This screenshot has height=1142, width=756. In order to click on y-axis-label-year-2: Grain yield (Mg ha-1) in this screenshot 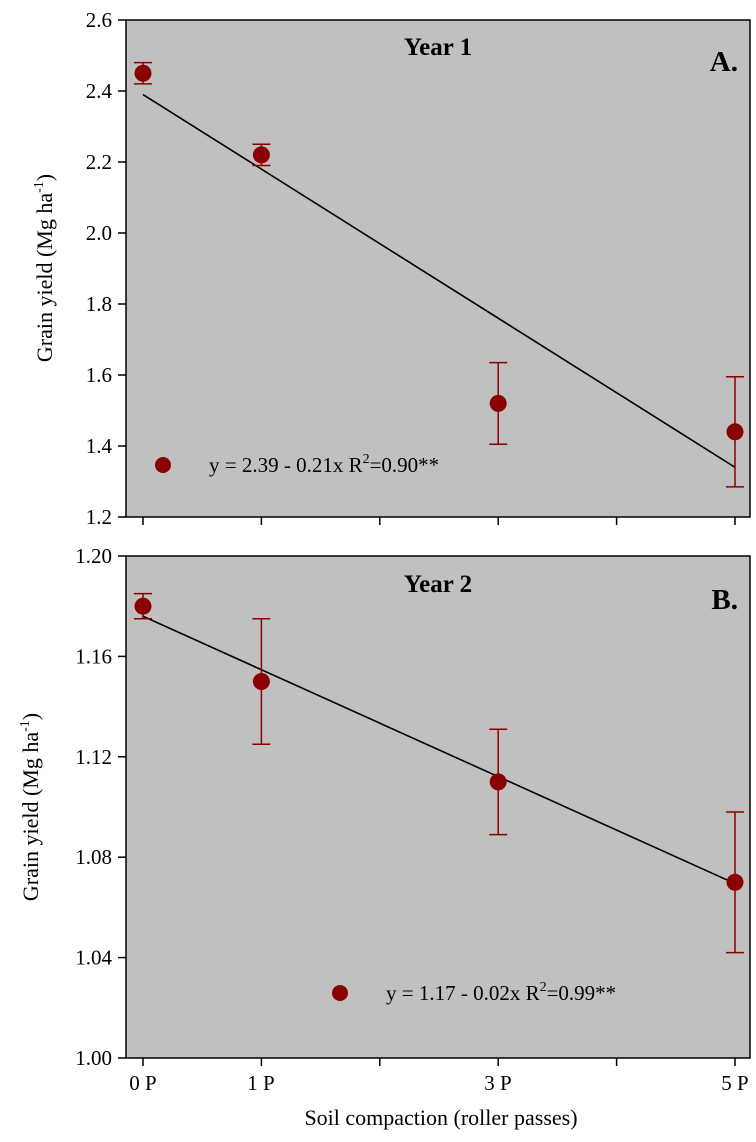, I will do `click(30, 807)`.